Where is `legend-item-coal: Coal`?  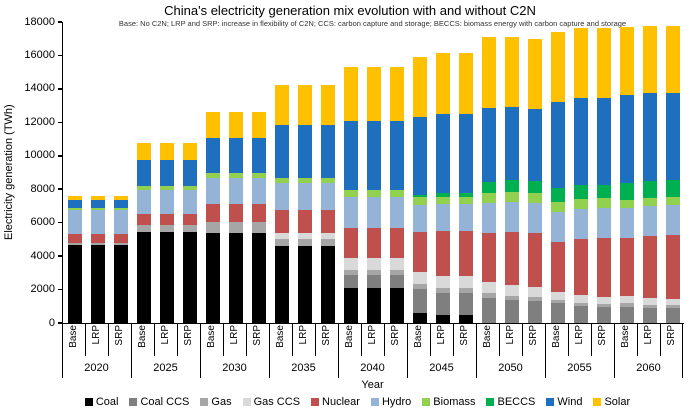
legend-item-coal: Coal is located at coordinates (101, 402).